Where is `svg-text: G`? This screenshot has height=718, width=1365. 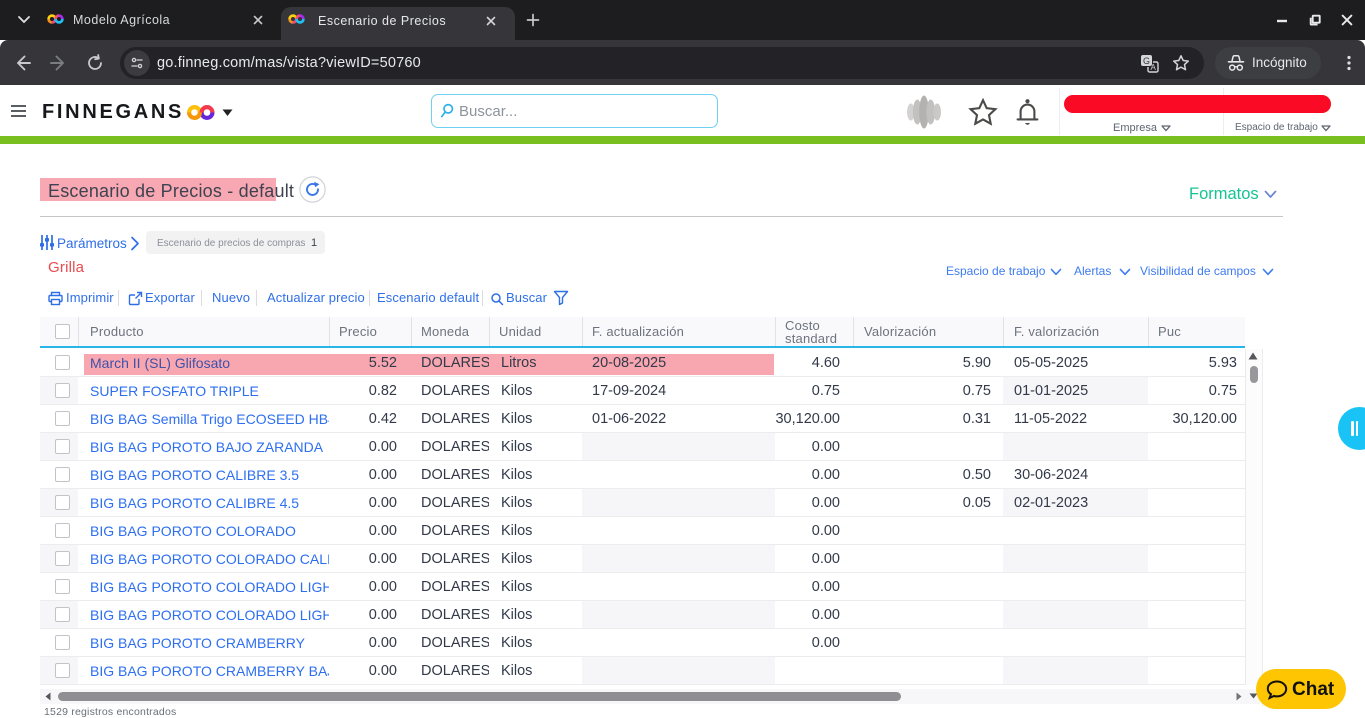
svg-text: G is located at coordinates (1146, 61).